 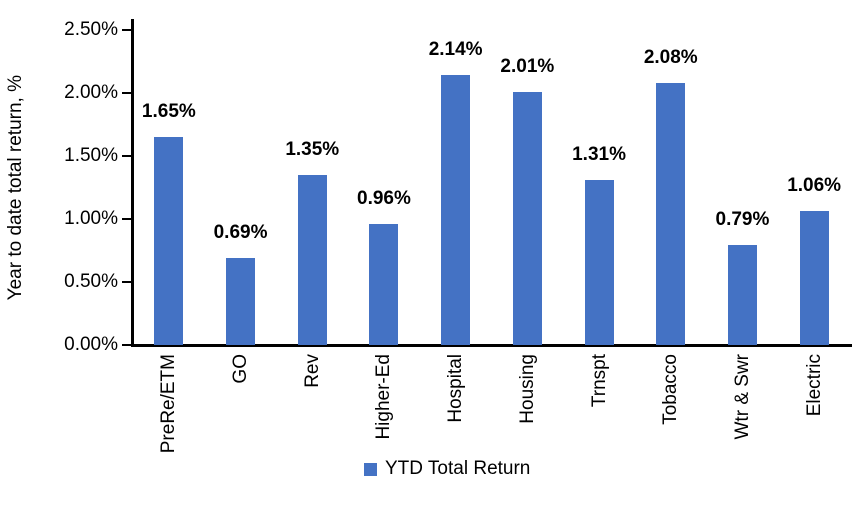 I want to click on x-category-label-text: Trnspt, so click(x=599, y=381).